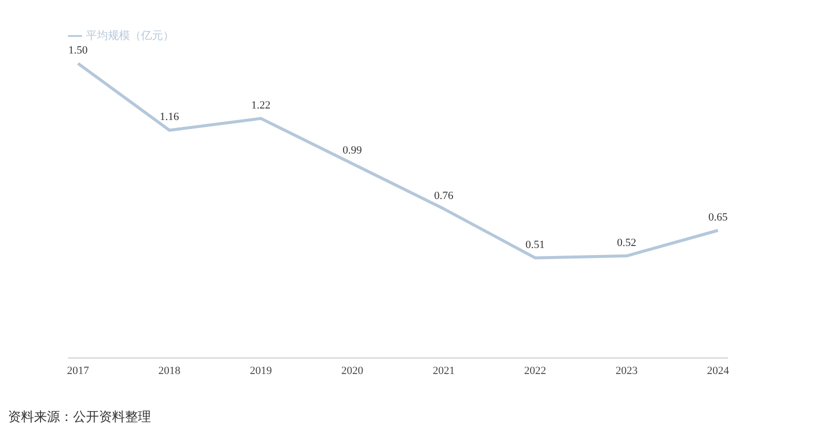 The height and width of the screenshot is (445, 814). What do you see at coordinates (170, 117) in the screenshot?
I see `data-label: 1.16` at bounding box center [170, 117].